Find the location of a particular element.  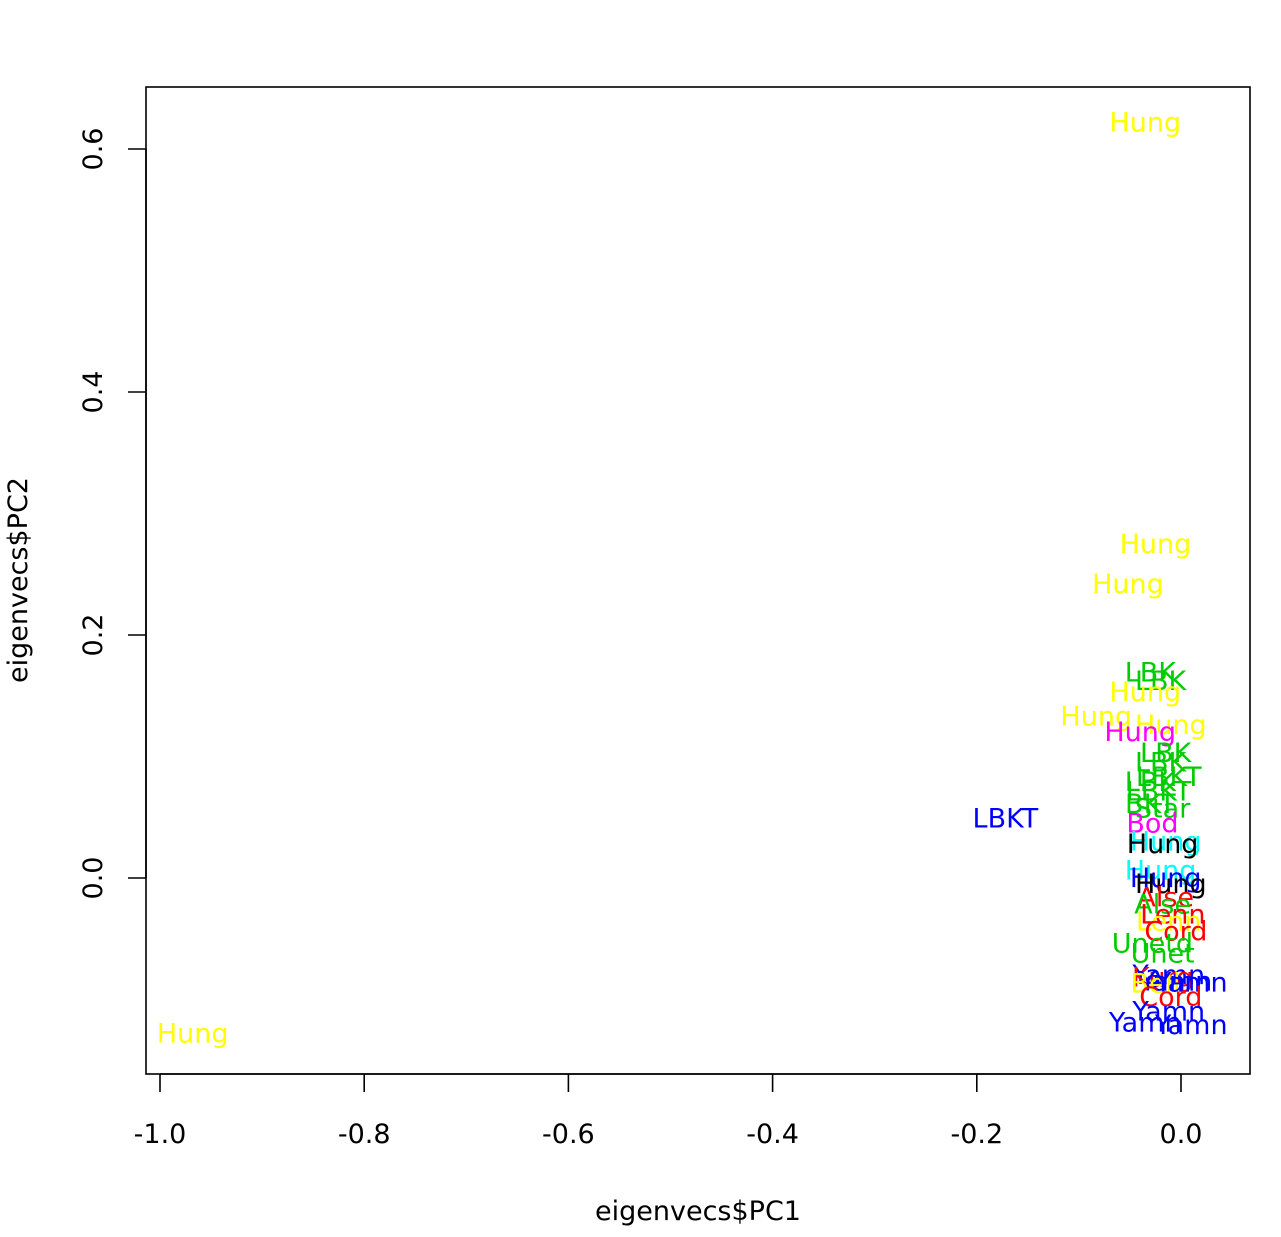

point-label: Star is located at coordinates (1163, 809).